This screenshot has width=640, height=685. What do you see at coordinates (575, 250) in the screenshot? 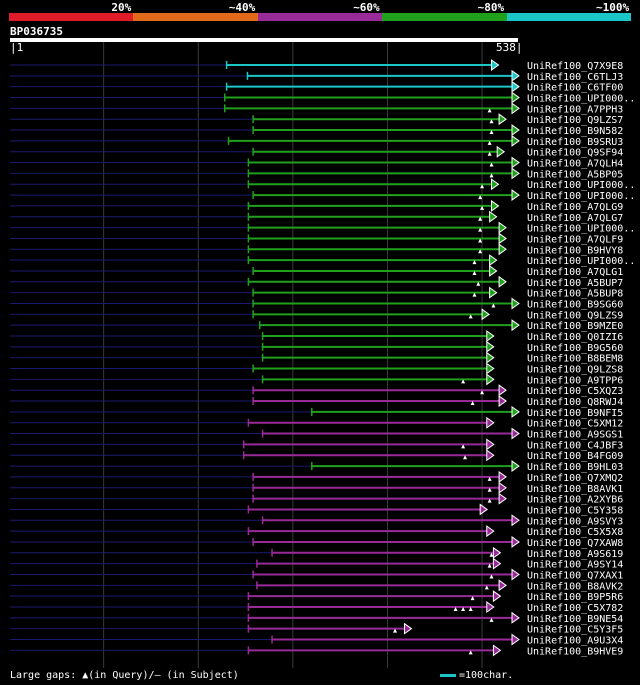
I see `hit-label: UniRef100_B9HVY8` at bounding box center [575, 250].